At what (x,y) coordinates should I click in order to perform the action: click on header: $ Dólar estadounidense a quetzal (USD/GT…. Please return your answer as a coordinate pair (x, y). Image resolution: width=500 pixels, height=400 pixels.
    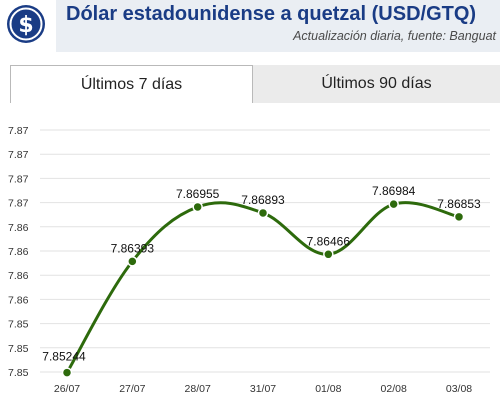
    Looking at the image, I should click on (250, 26).